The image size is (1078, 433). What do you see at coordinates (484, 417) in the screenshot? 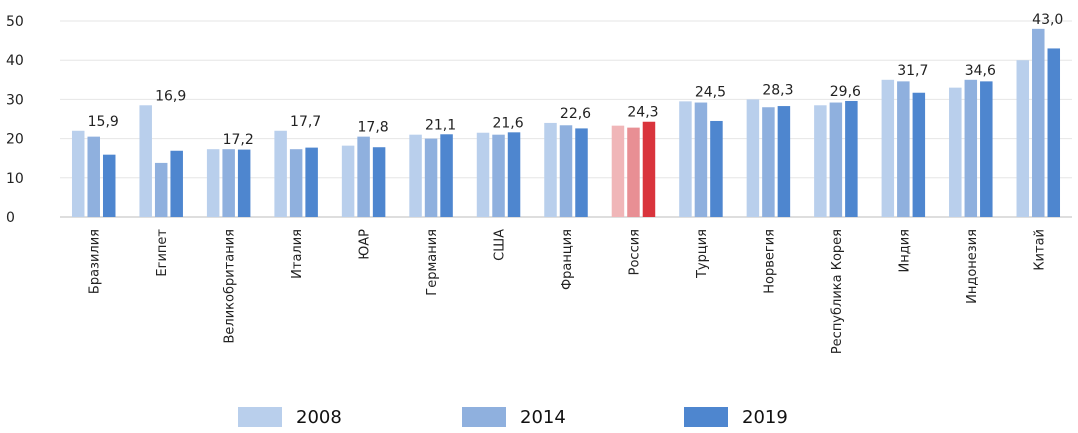
I see `legend-swatch-2014` at bounding box center [484, 417].